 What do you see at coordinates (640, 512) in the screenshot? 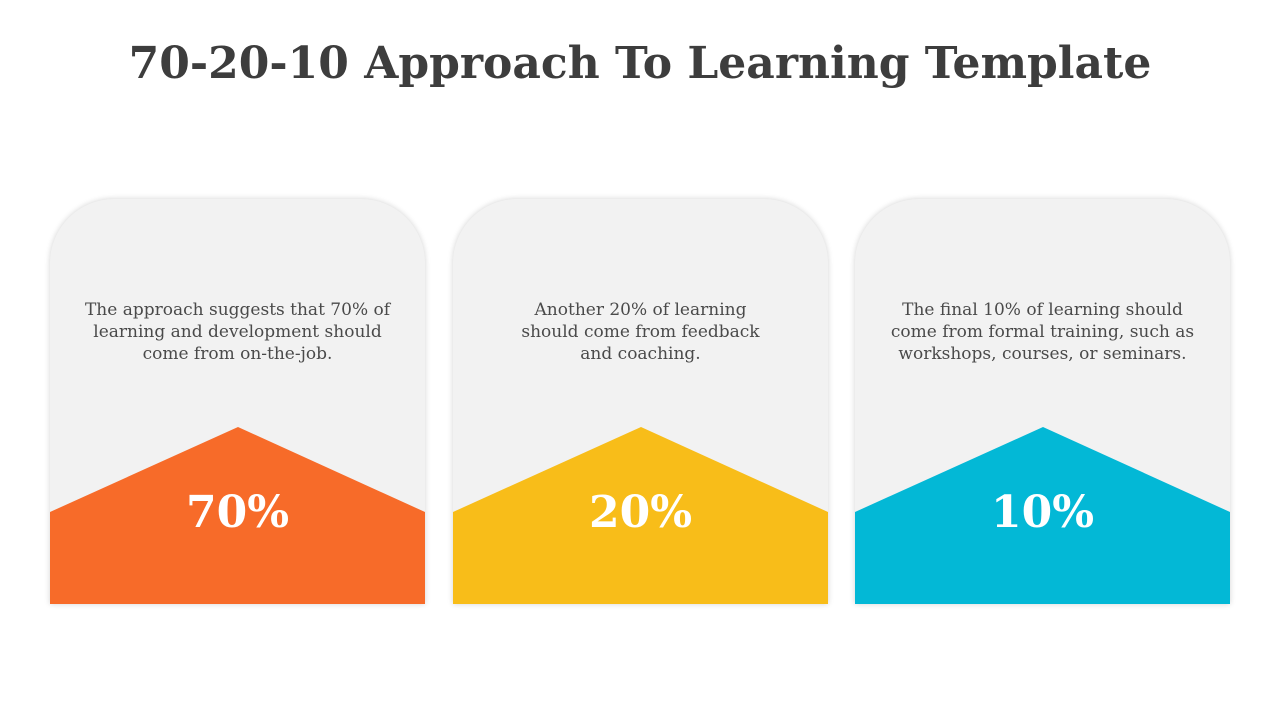
I see `percent-label: 20%` at bounding box center [640, 512].